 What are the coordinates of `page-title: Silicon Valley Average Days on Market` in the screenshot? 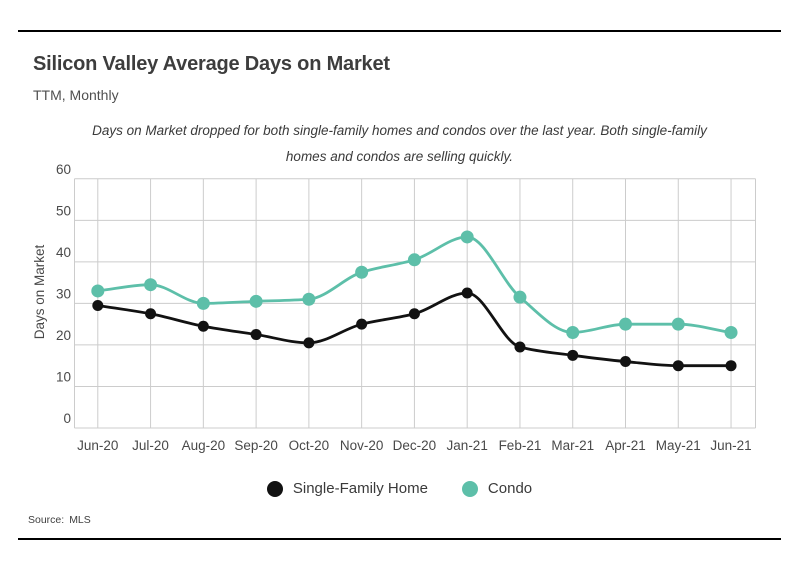 It's located at (211, 64).